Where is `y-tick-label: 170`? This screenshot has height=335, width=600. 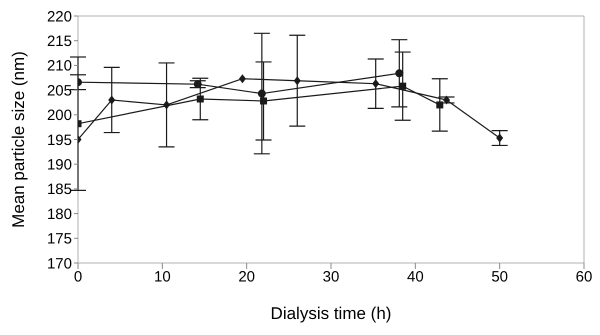
y-tick-label: 170 is located at coordinates (59, 263).